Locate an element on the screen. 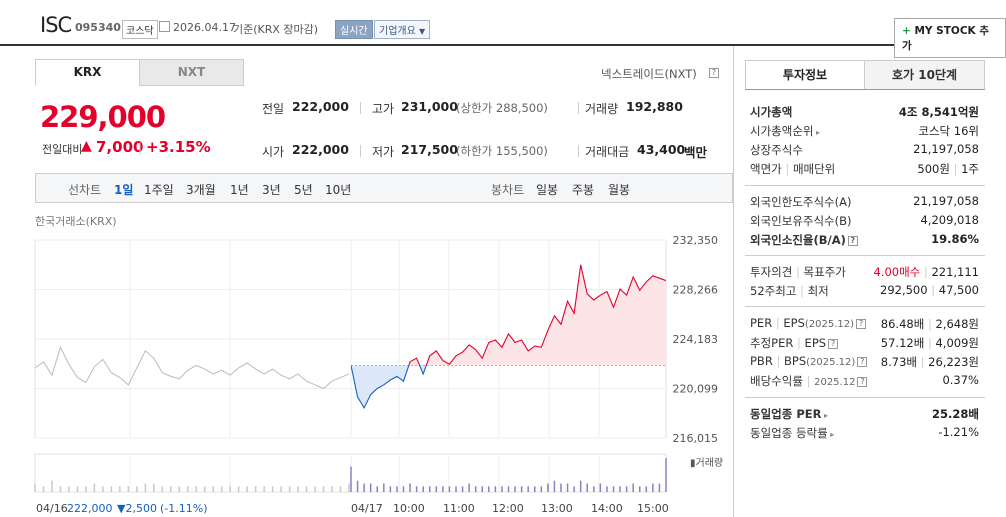 The image size is (1006, 517). candle-monthly: 월봉 is located at coordinates (619, 190).